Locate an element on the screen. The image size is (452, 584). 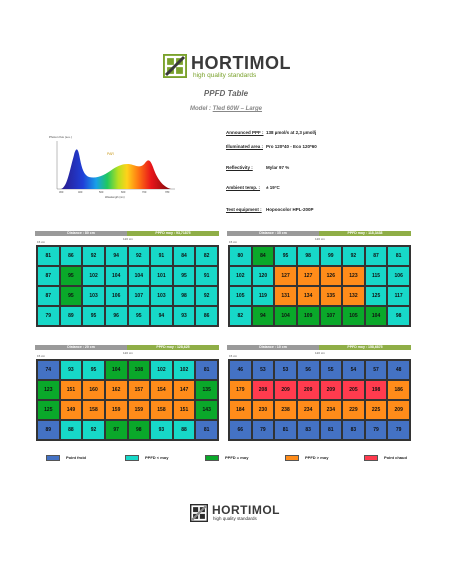
ppfd-cell: 149 is located at coordinates (71, 410).